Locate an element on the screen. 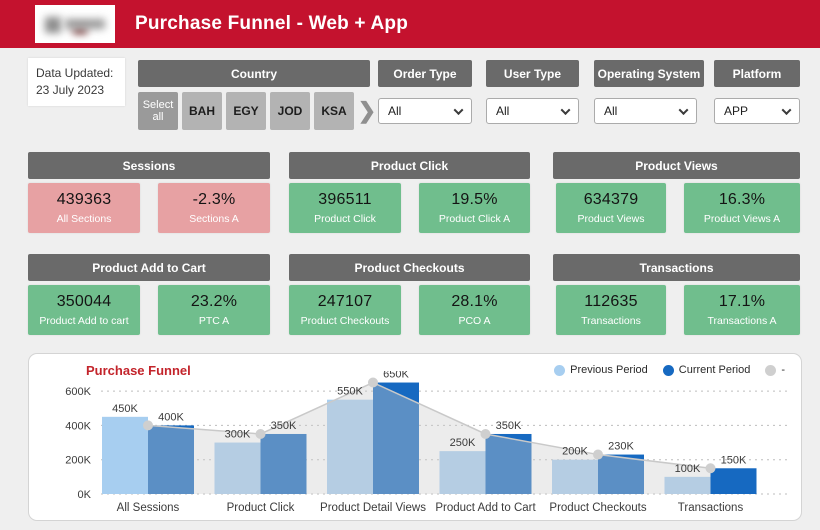 Image resolution: width=820 pixels, height=530 pixels. user-type-value: All is located at coordinates (503, 111).